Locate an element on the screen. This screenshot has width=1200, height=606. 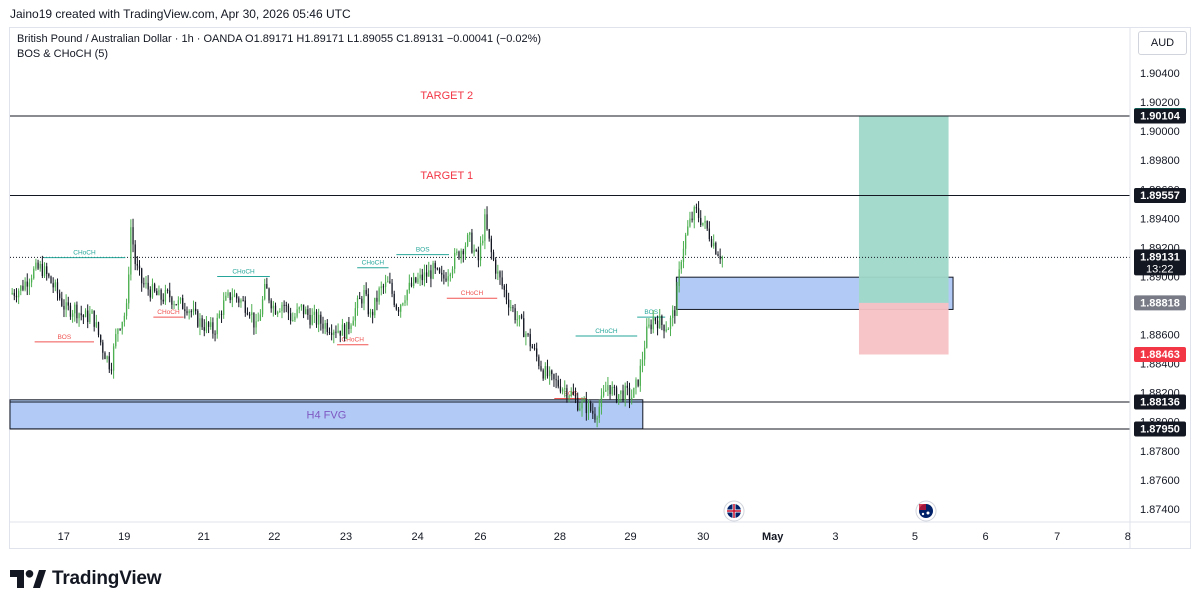
x-tick-label: 22 is located at coordinates (274, 537).